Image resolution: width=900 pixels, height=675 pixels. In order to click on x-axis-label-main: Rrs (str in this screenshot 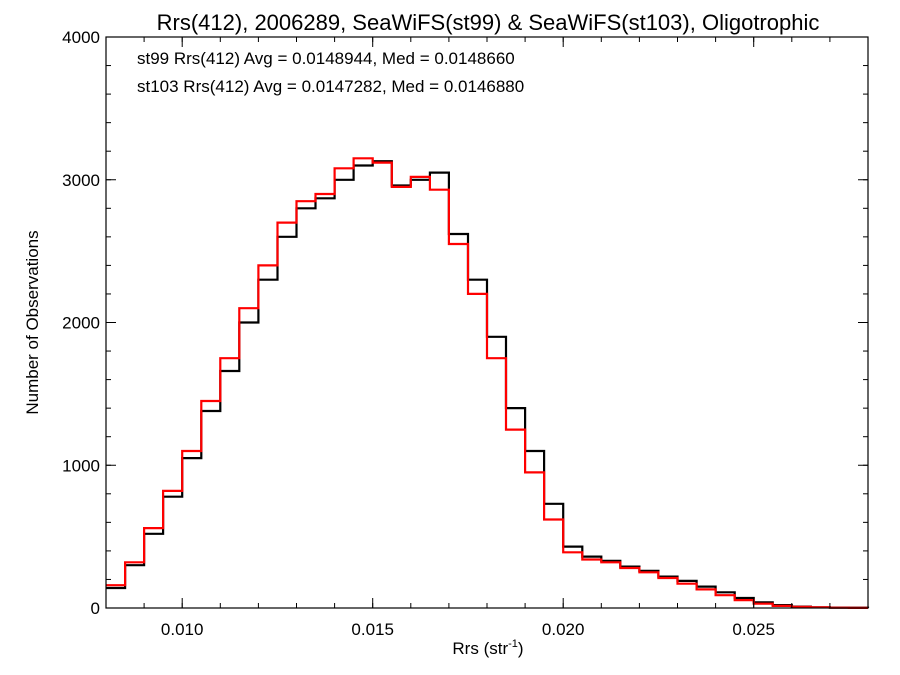, I will do `click(480, 648)`.